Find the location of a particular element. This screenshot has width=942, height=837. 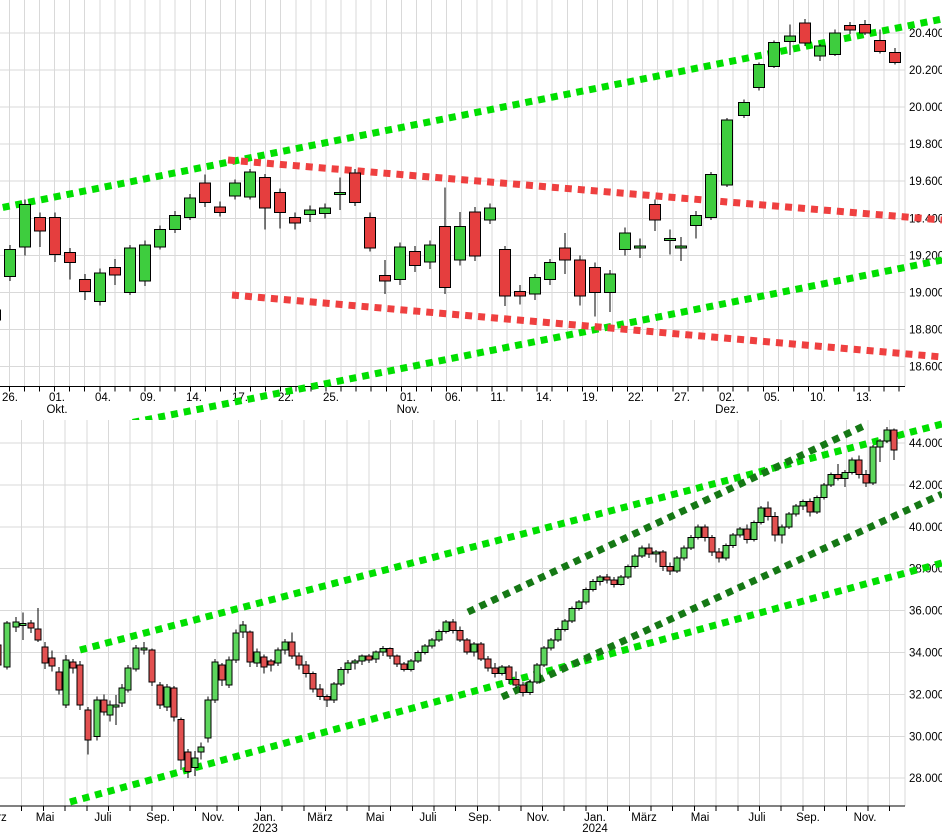

svg-text: 10. is located at coordinates (818, 398).